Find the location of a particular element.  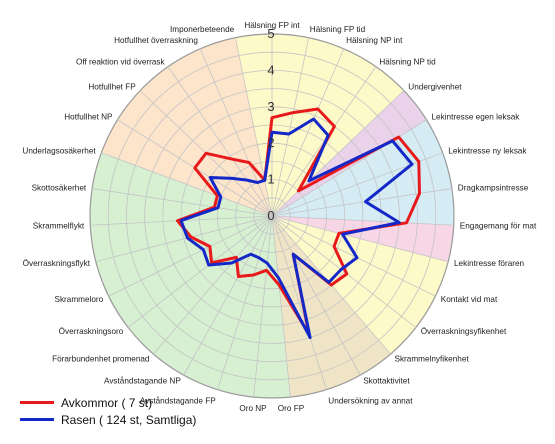

axis-label: Förarbundenhet promenad is located at coordinates (101, 359).